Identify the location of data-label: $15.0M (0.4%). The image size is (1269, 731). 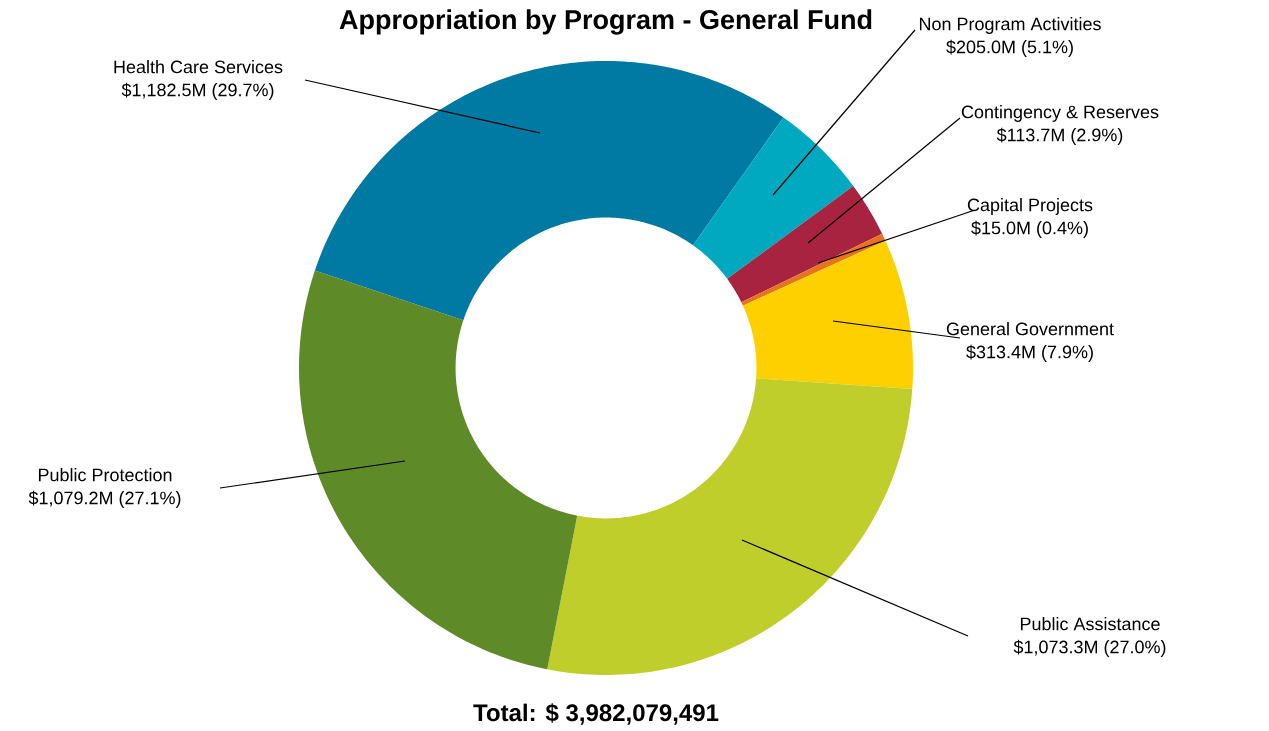
(1029, 229).